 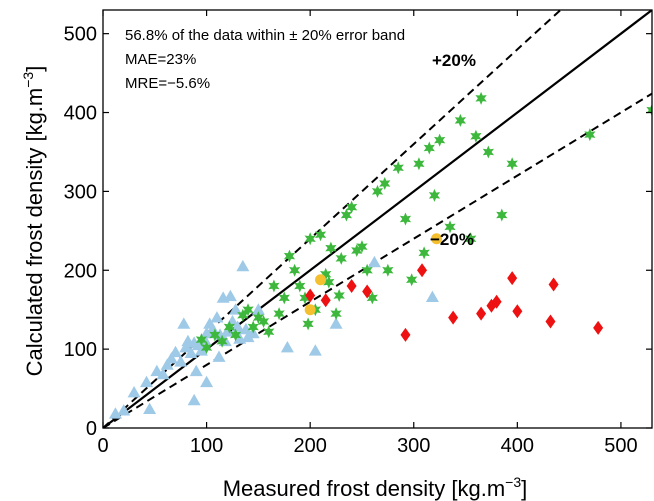 What do you see at coordinates (452, 239) in the screenshot?
I see `band-label-minus20: −20%` at bounding box center [452, 239].